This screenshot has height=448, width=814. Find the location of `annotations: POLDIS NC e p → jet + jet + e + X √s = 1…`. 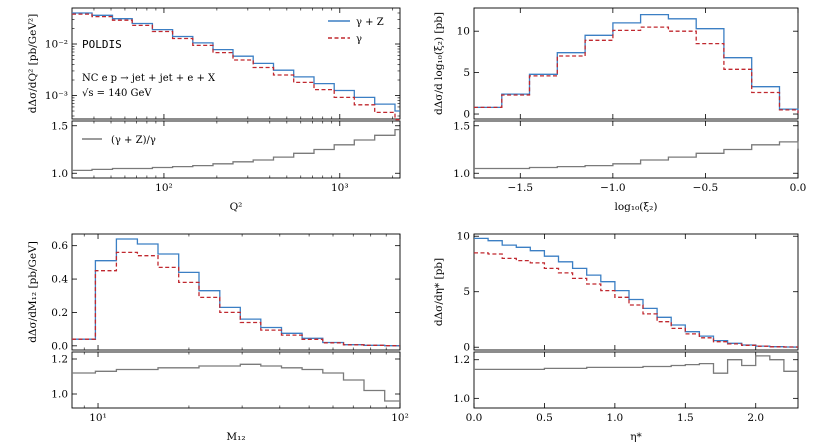

annotations: POLDIS NC e p → jet + jet + e + X √s = 1… is located at coordinates (149, 68).